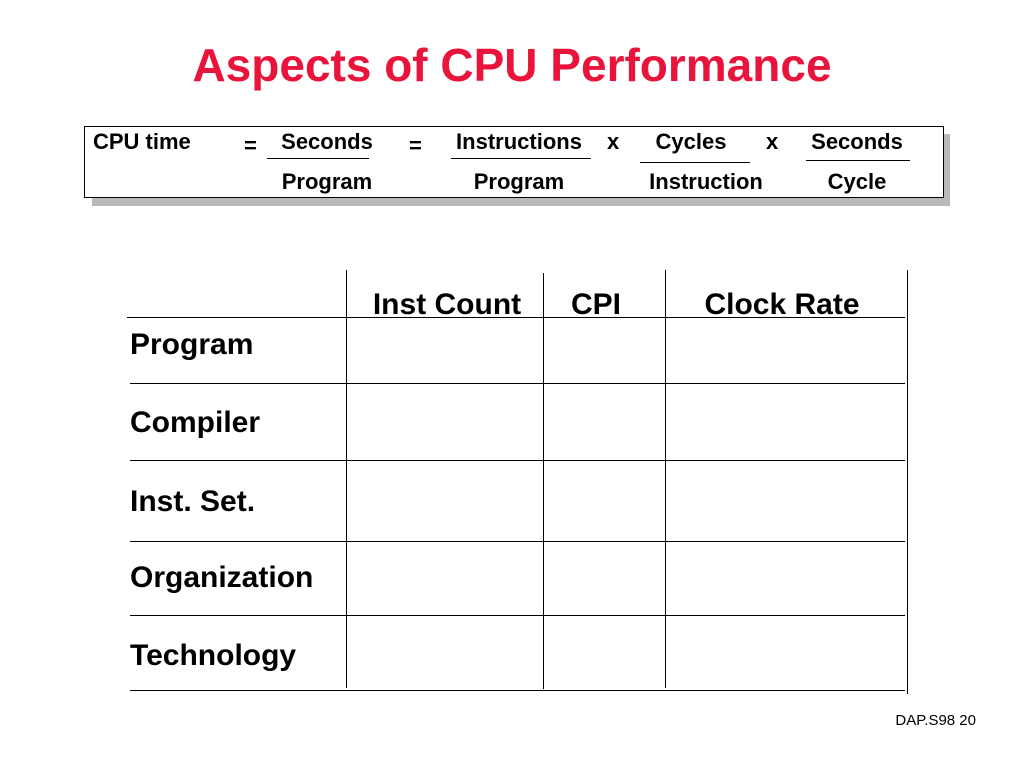 This screenshot has width=1024, height=768. I want to click on column-header-inst-count: Inst Count, so click(447, 304).